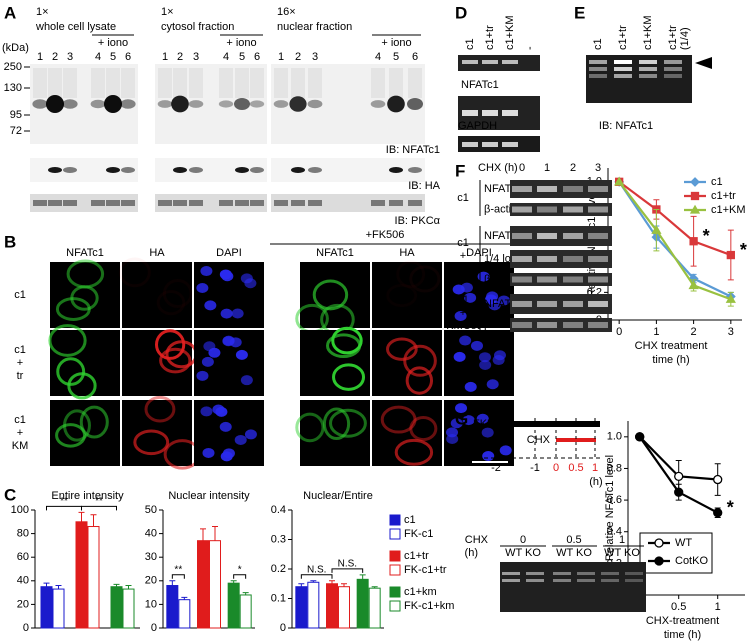 This screenshot has height=641, width=750. What do you see at coordinates (315, 57) in the screenshot?
I see `lane-number: 3` at bounding box center [315, 57].